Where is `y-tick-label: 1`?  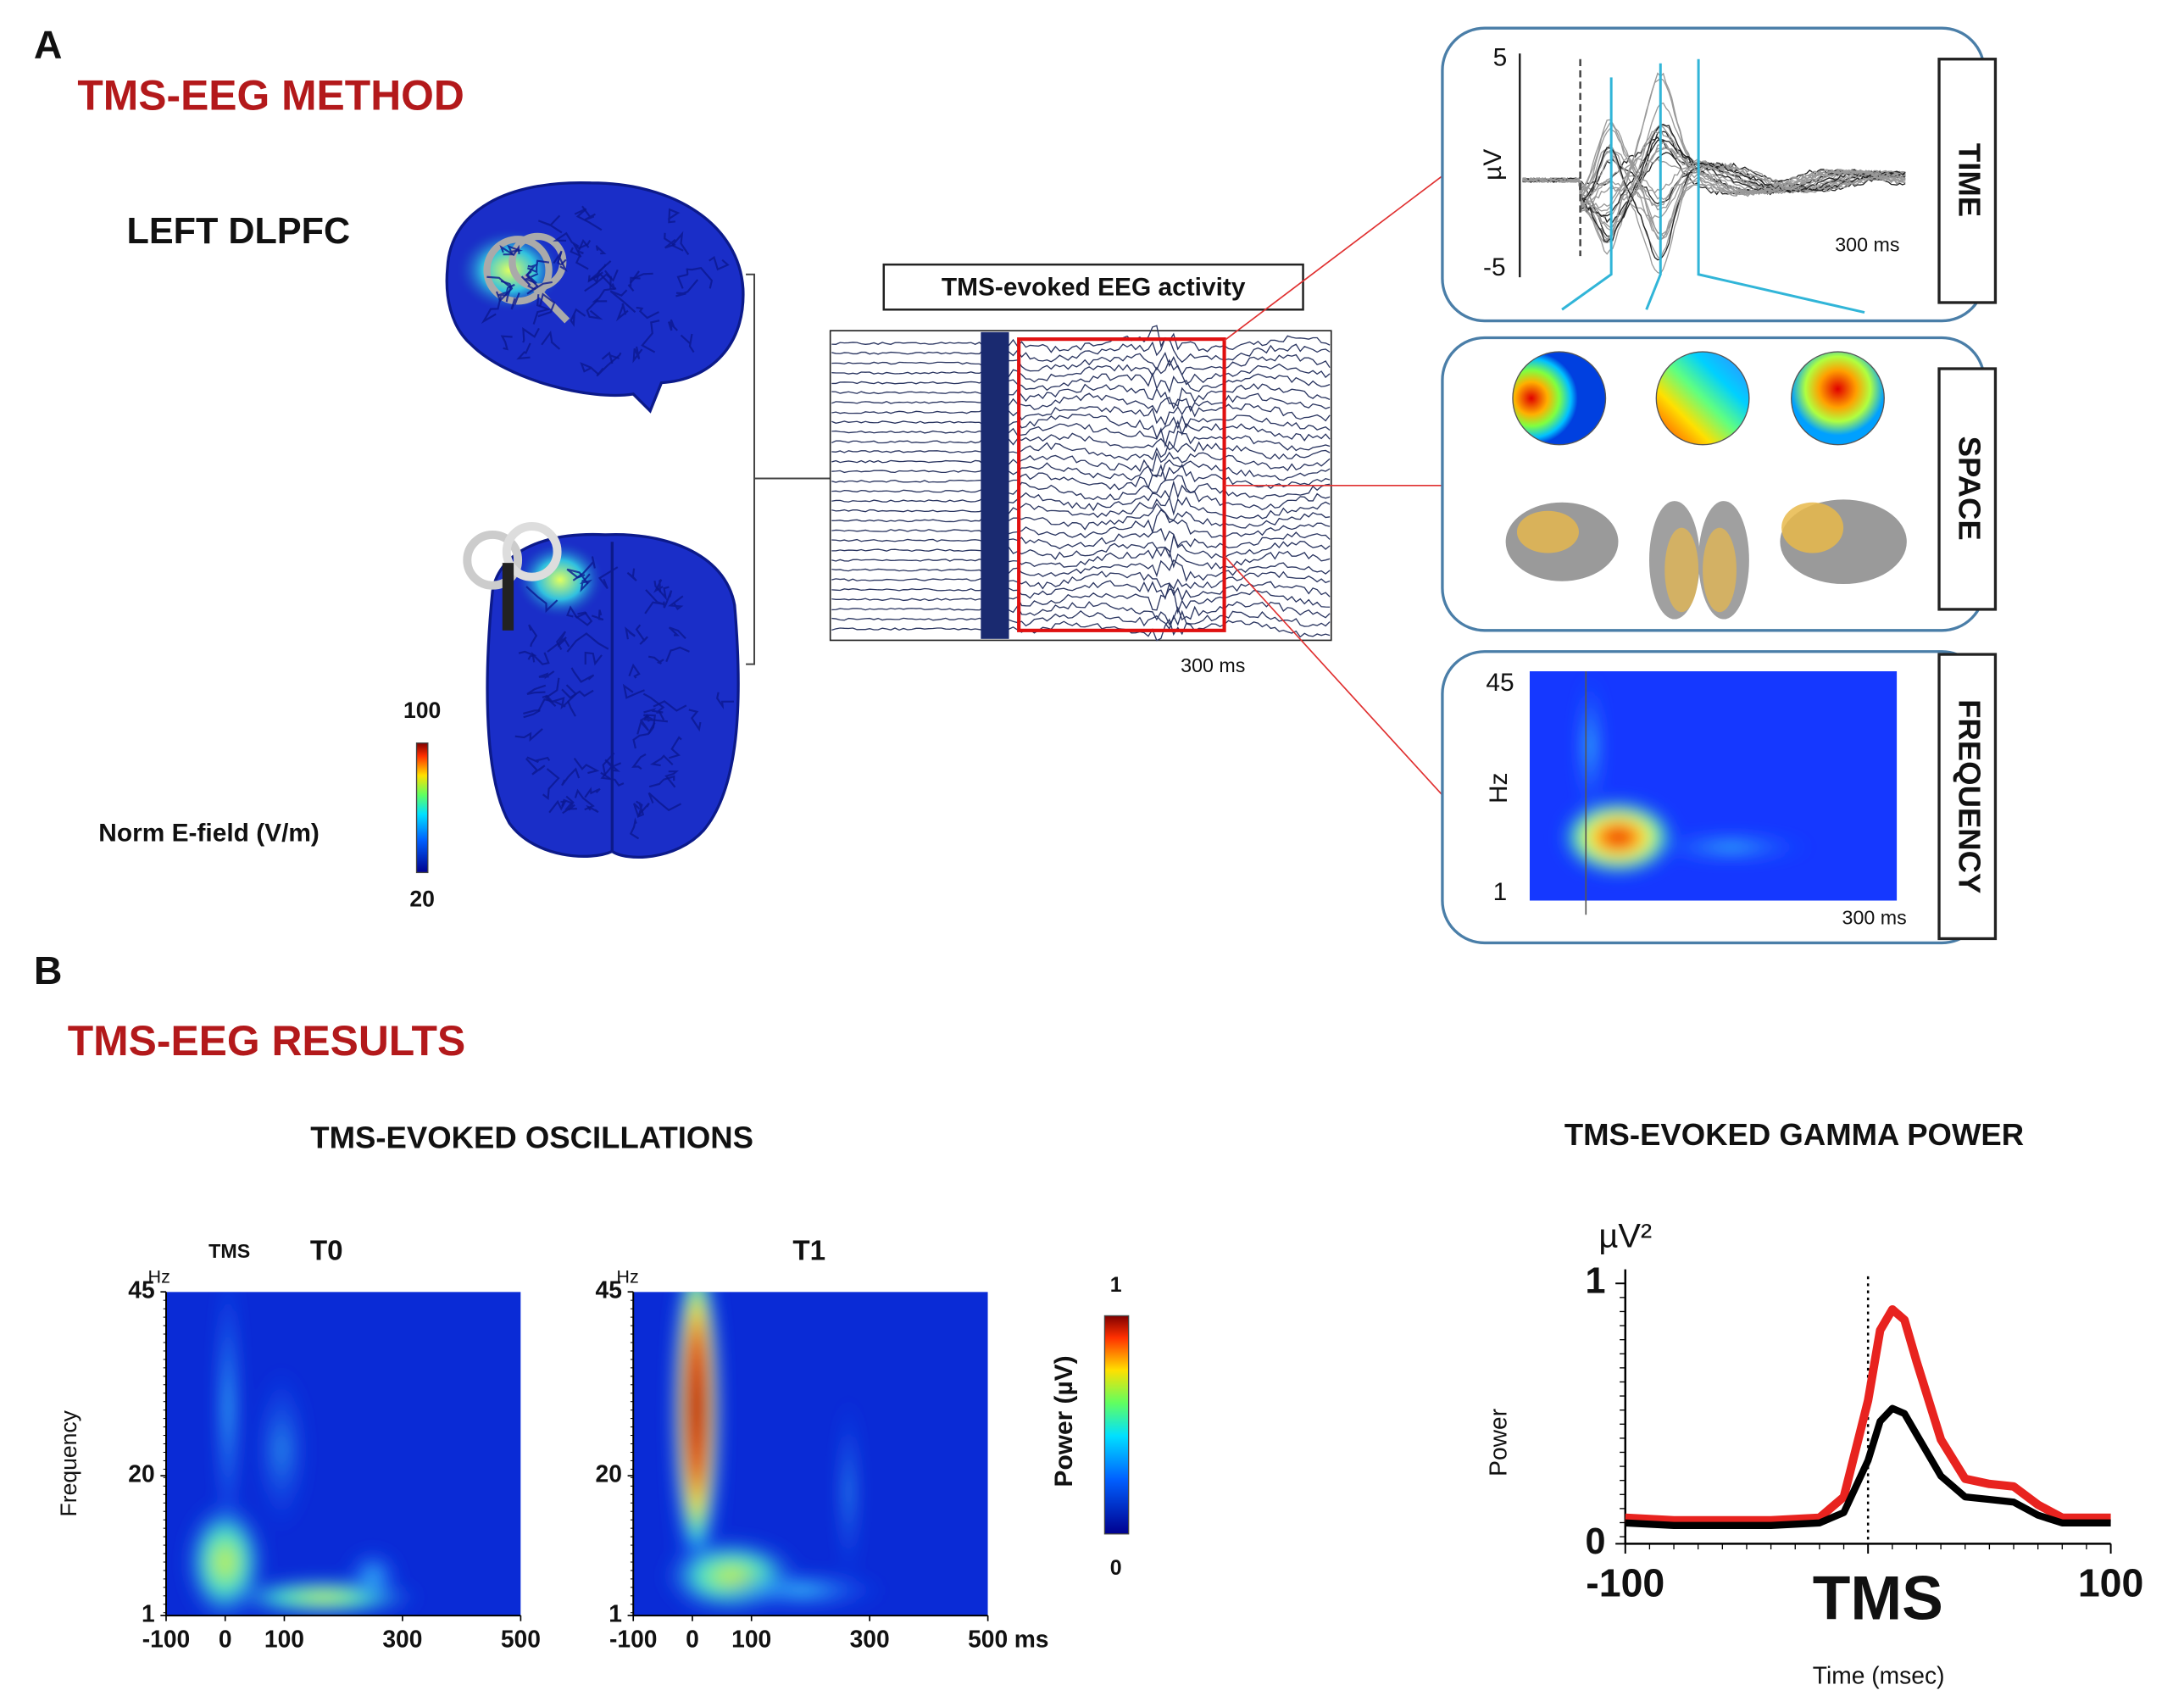 y-tick-label: 1 is located at coordinates (1596, 1281).